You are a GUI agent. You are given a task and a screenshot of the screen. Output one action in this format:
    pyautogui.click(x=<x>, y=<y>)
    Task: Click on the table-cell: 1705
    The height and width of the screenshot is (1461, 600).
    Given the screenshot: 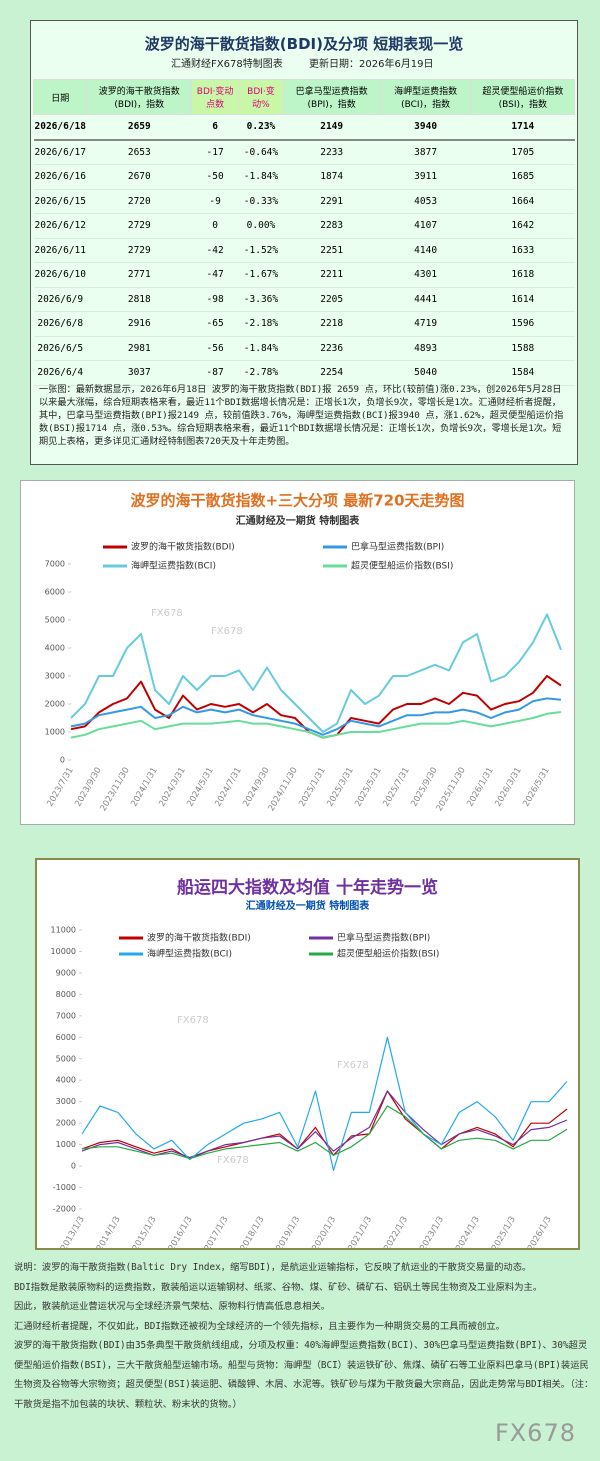 What is the action you would take?
    pyautogui.click(x=523, y=152)
    